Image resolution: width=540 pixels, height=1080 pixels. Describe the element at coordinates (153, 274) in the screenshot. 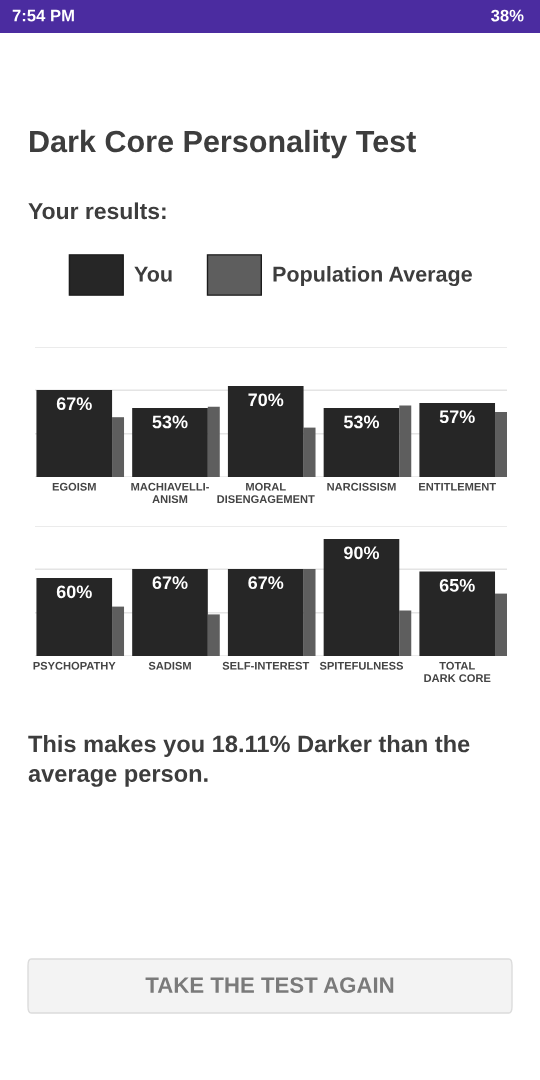

I see `legend-label: You` at that location.